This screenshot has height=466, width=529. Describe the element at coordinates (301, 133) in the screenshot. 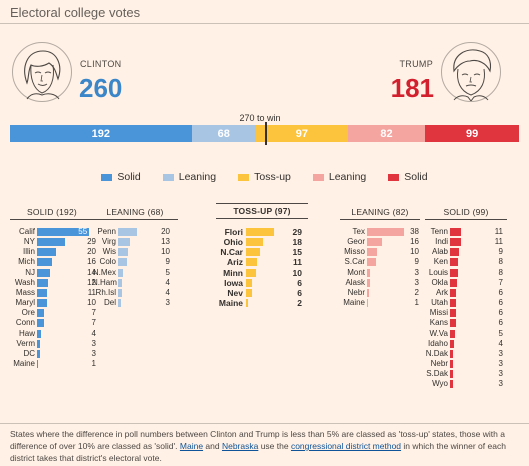

I see `total-bar-segment-3: 97` at that location.